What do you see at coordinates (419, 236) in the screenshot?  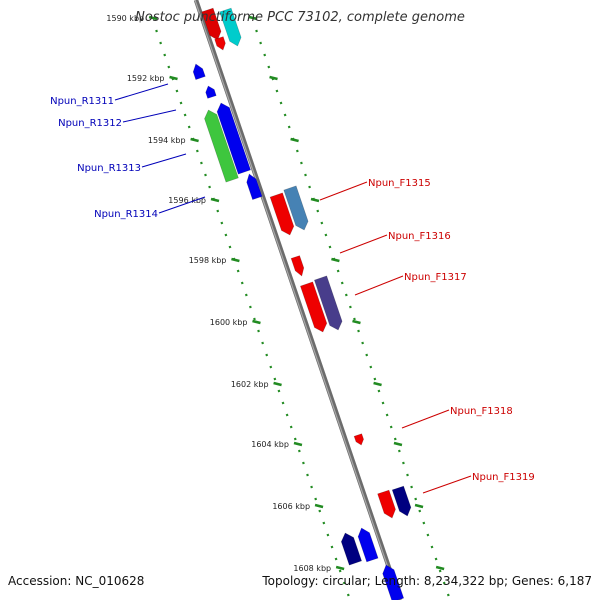 I see `forward-gene-label: Npun_F1316` at bounding box center [419, 236].